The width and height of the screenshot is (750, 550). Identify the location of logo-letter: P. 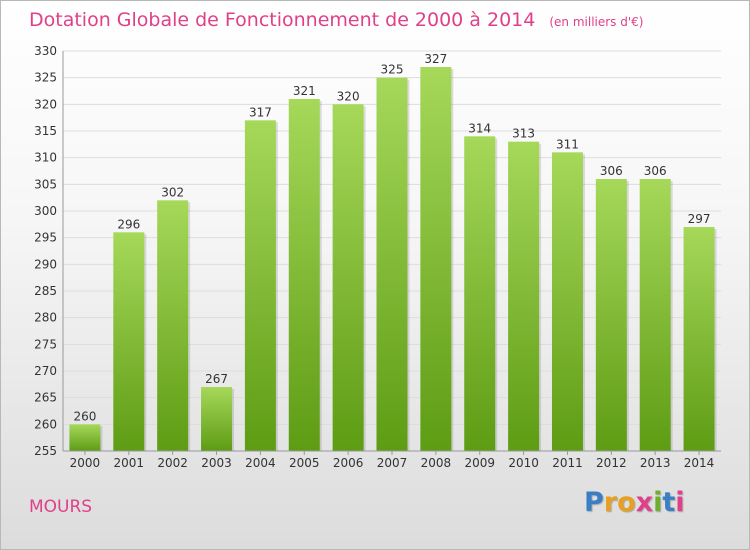
(594, 502).